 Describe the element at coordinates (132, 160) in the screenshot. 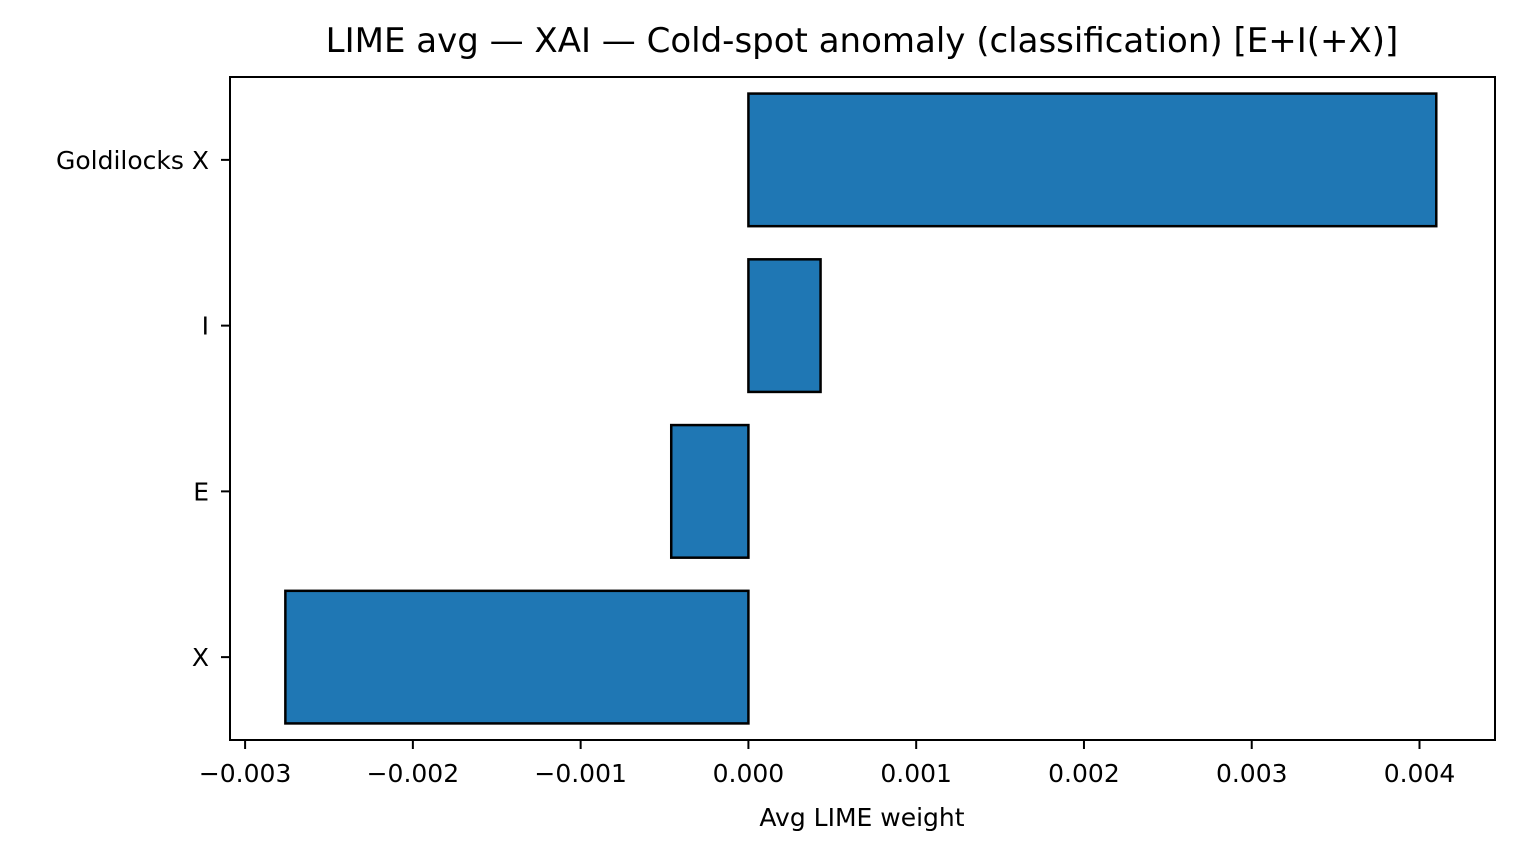

I see `y-tick-label: Goldilocks X` at that location.